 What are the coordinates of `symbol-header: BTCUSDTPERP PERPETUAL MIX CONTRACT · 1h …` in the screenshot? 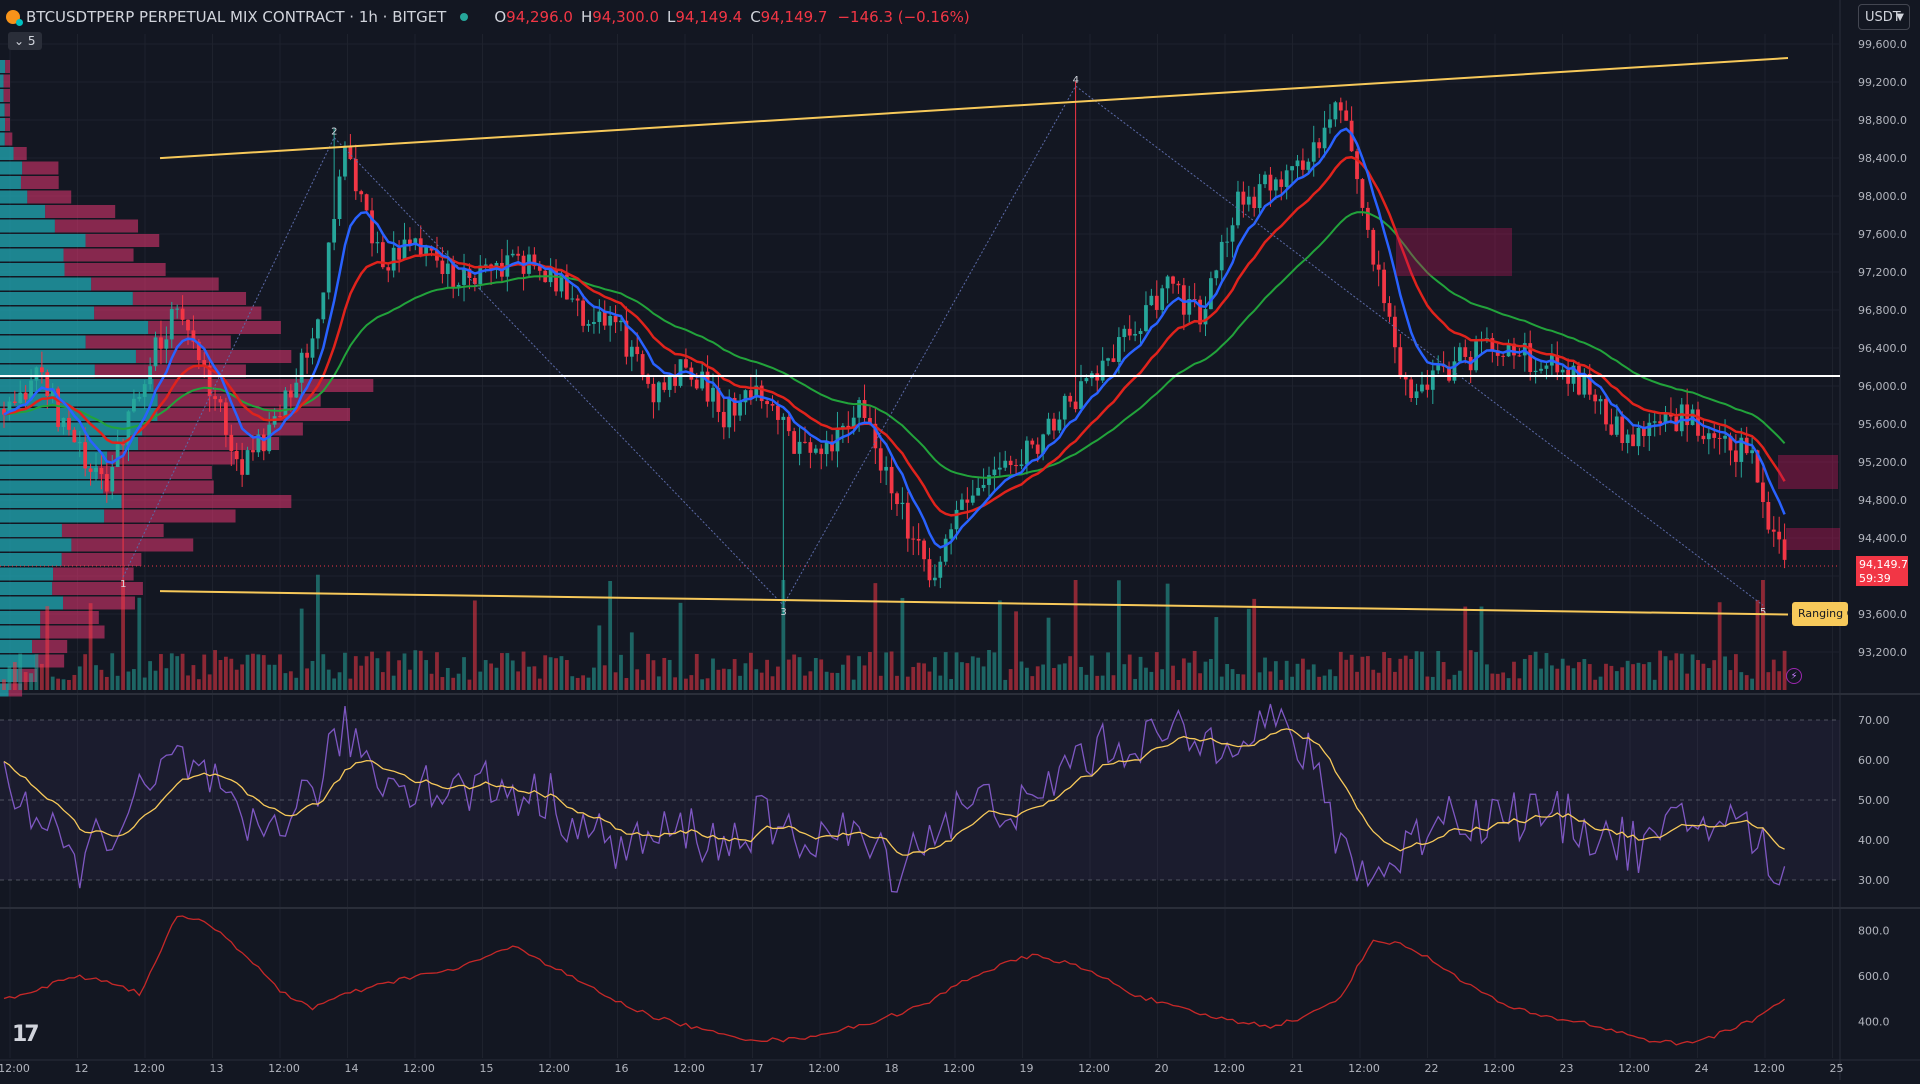 It's located at (920, 17).